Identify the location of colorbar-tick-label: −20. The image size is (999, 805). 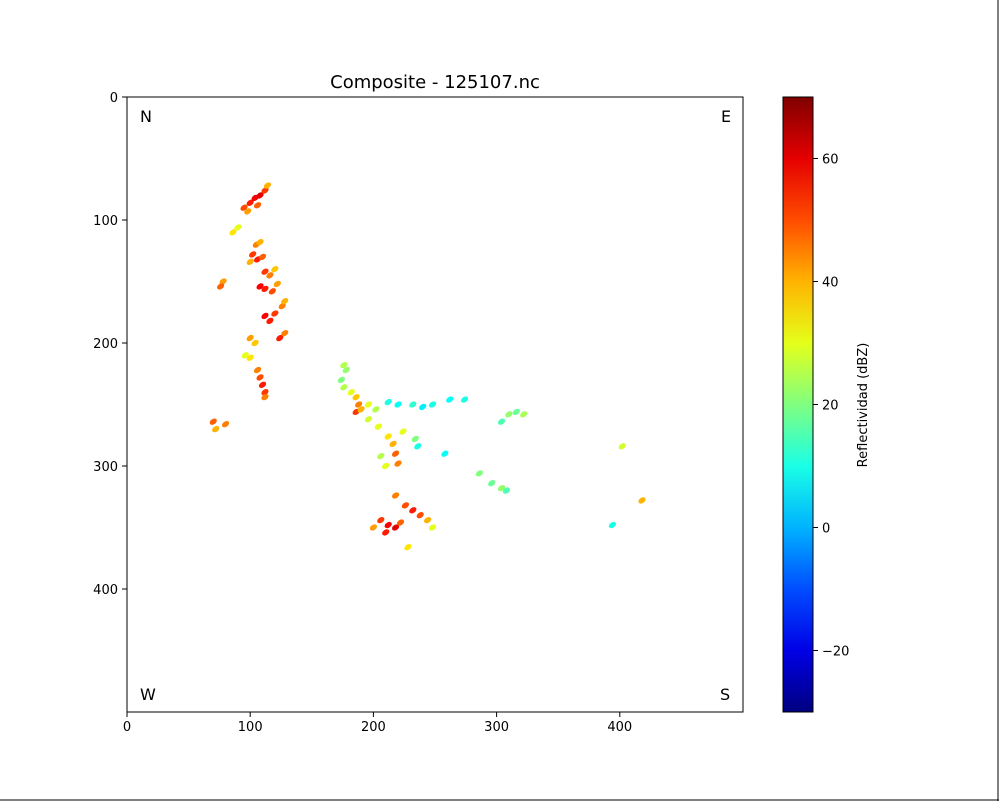
(835, 652).